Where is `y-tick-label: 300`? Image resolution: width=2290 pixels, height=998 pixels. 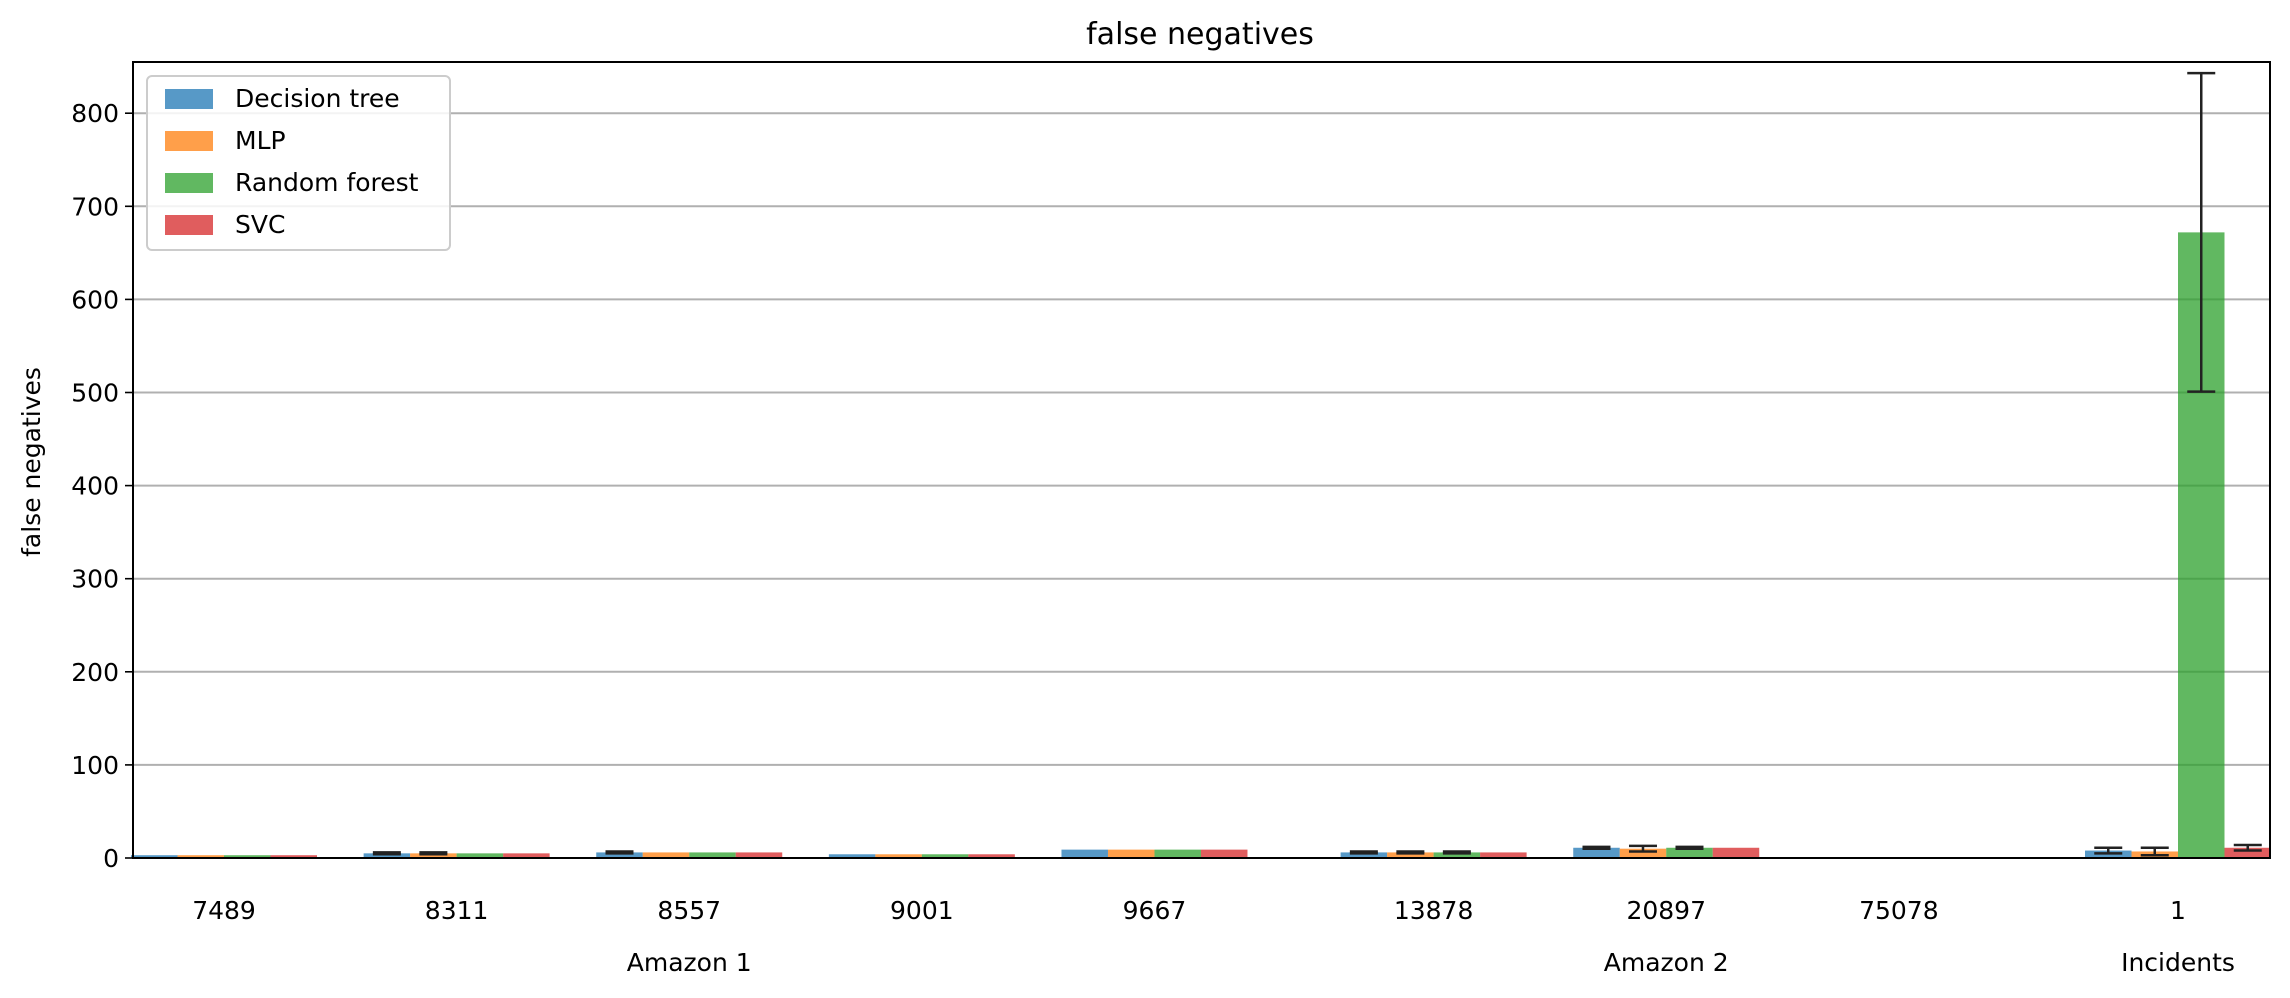 y-tick-label: 300 is located at coordinates (95, 579).